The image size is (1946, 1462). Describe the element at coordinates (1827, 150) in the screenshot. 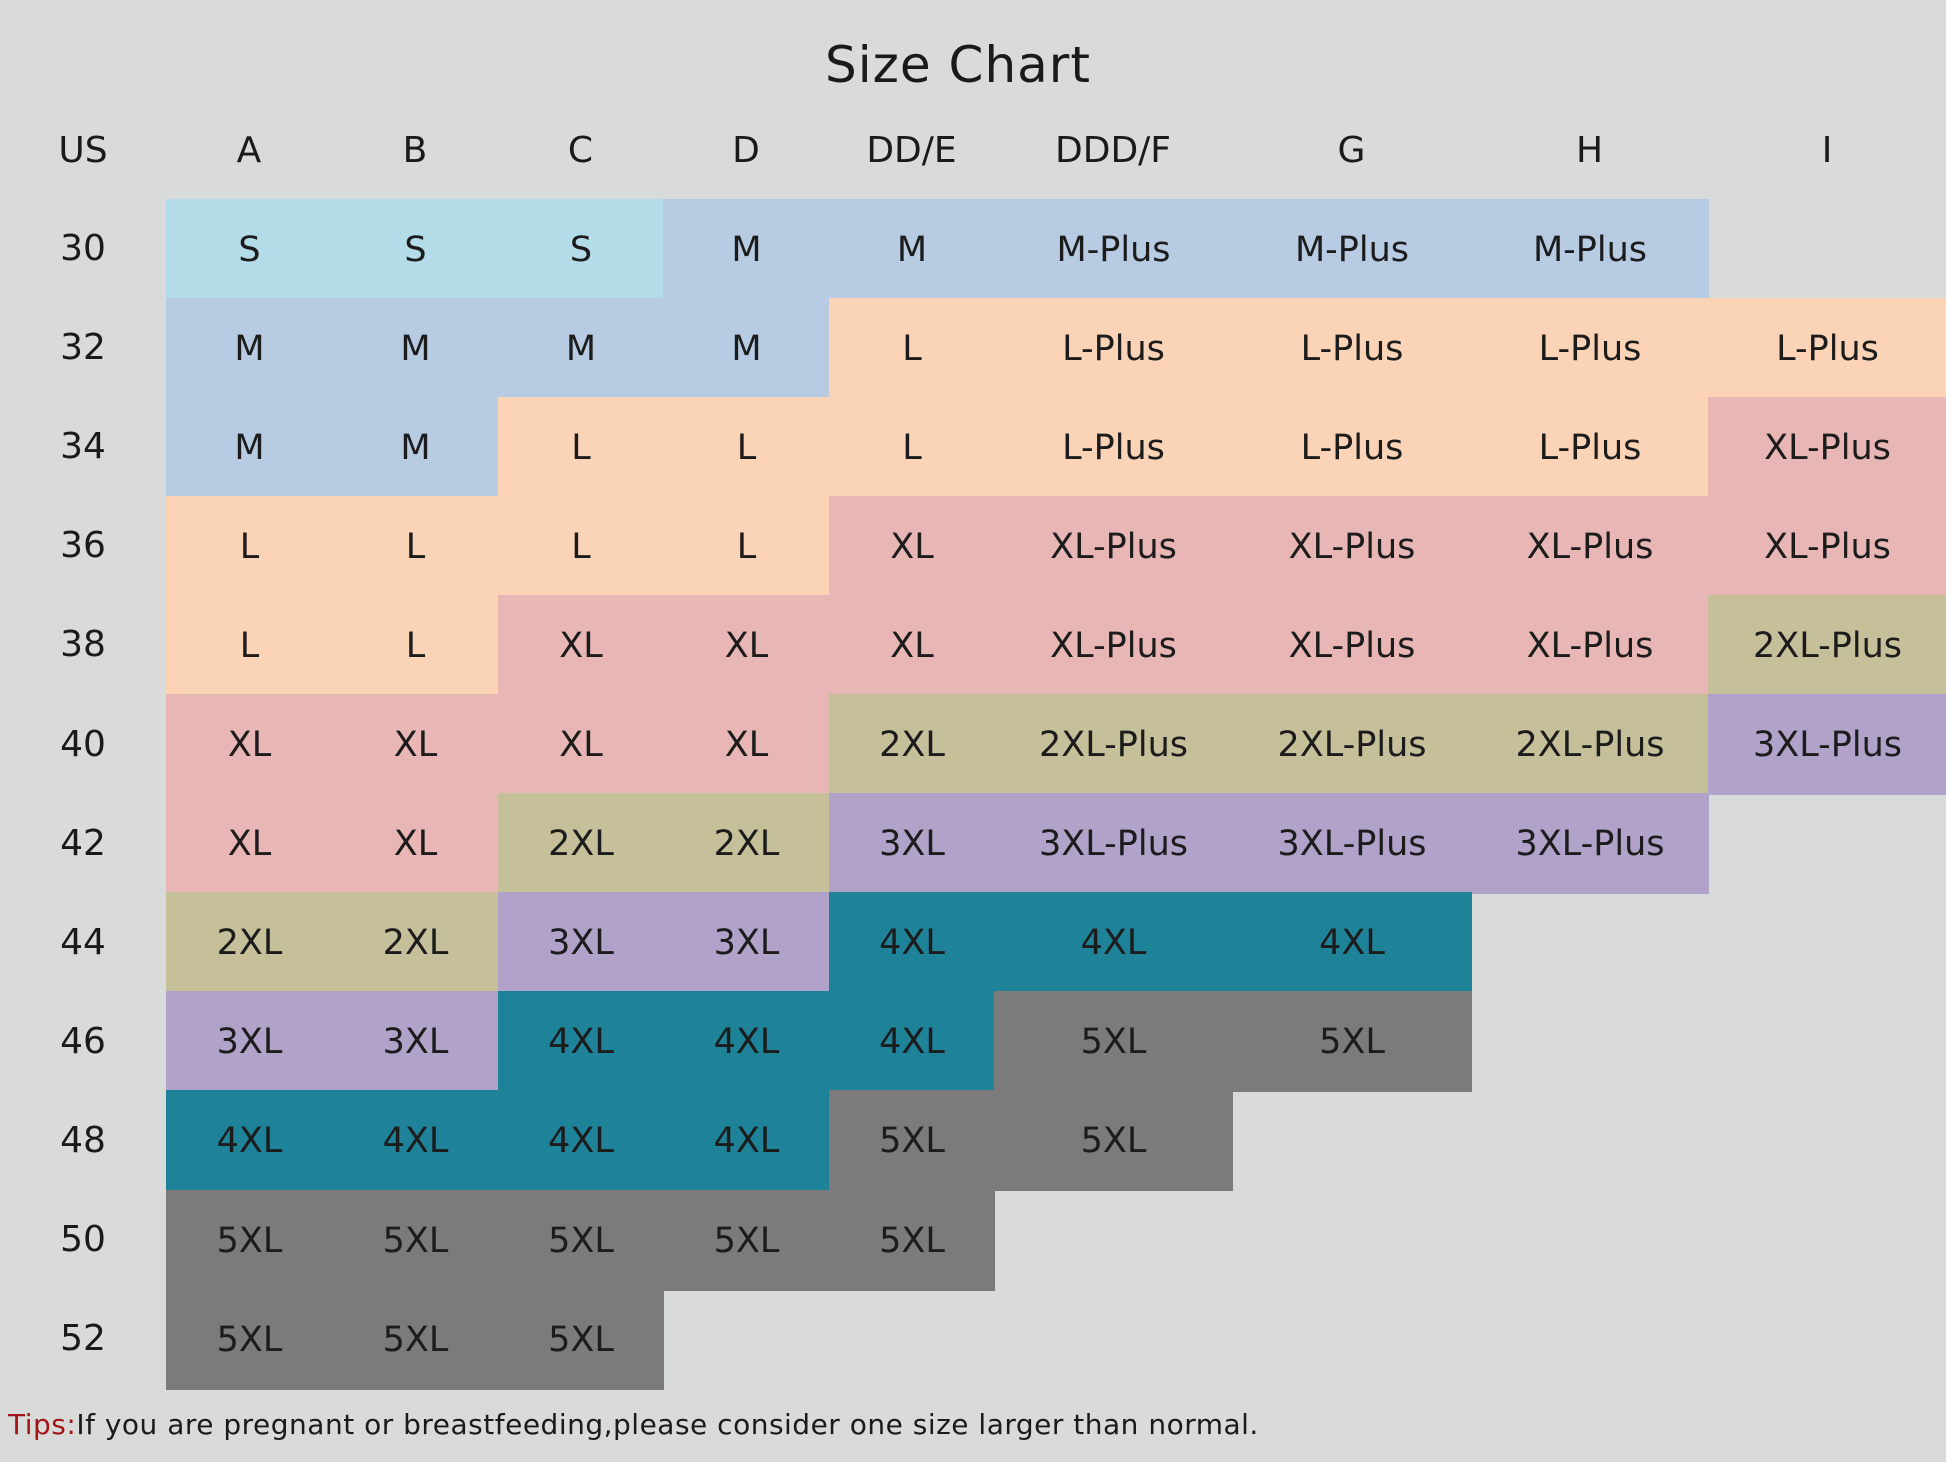

I see `column-header: I` at that location.